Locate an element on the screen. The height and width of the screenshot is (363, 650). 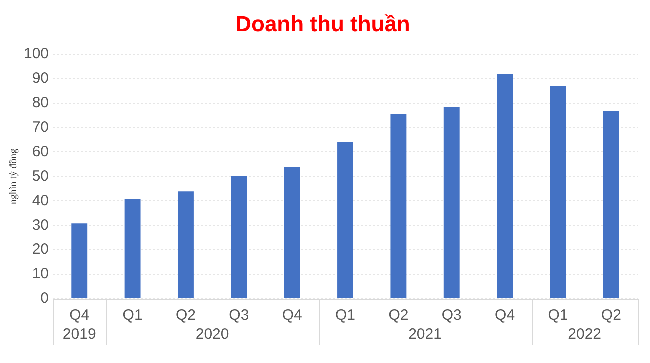
text: 2019 is located at coordinates (79, 335).